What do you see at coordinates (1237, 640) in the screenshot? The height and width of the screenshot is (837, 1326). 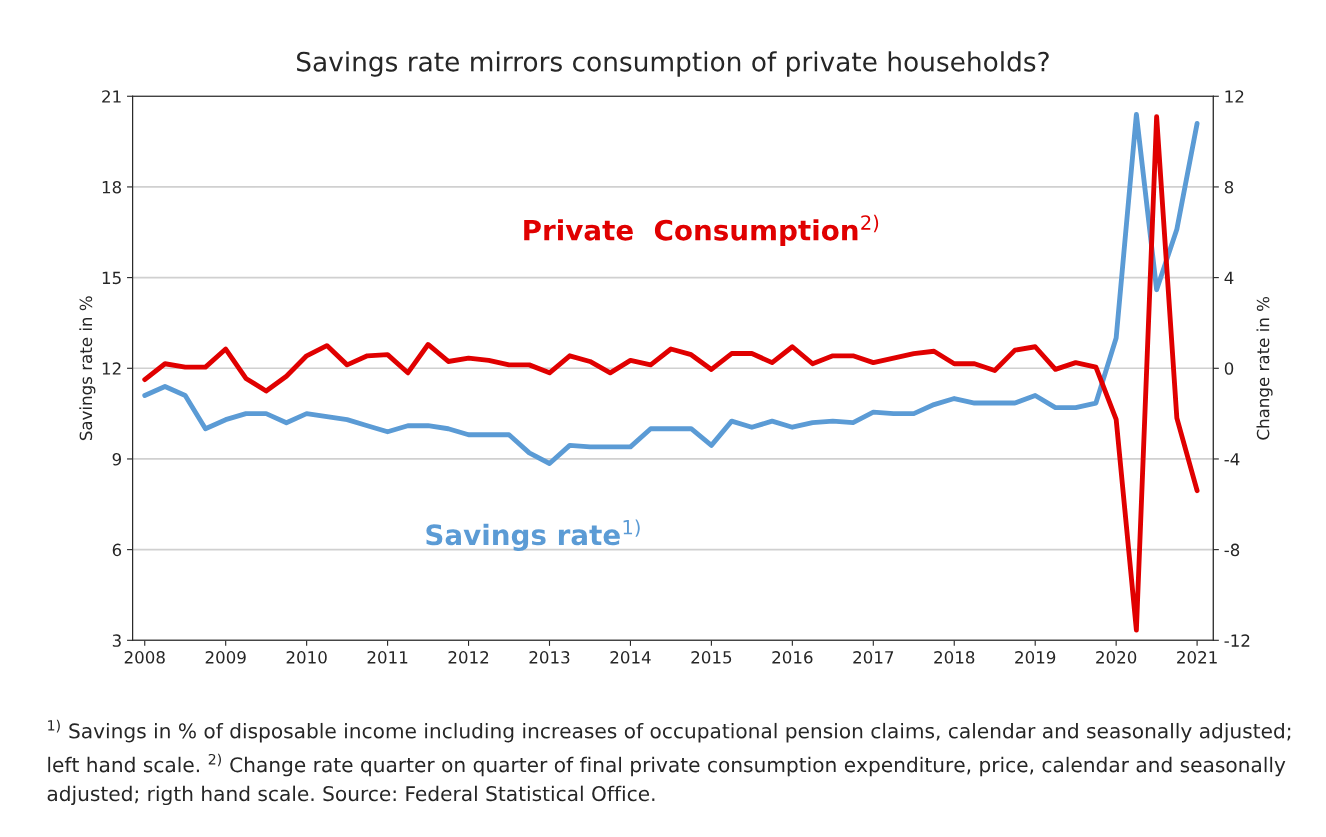 I see `y2-tick-label: -12` at bounding box center [1237, 640].